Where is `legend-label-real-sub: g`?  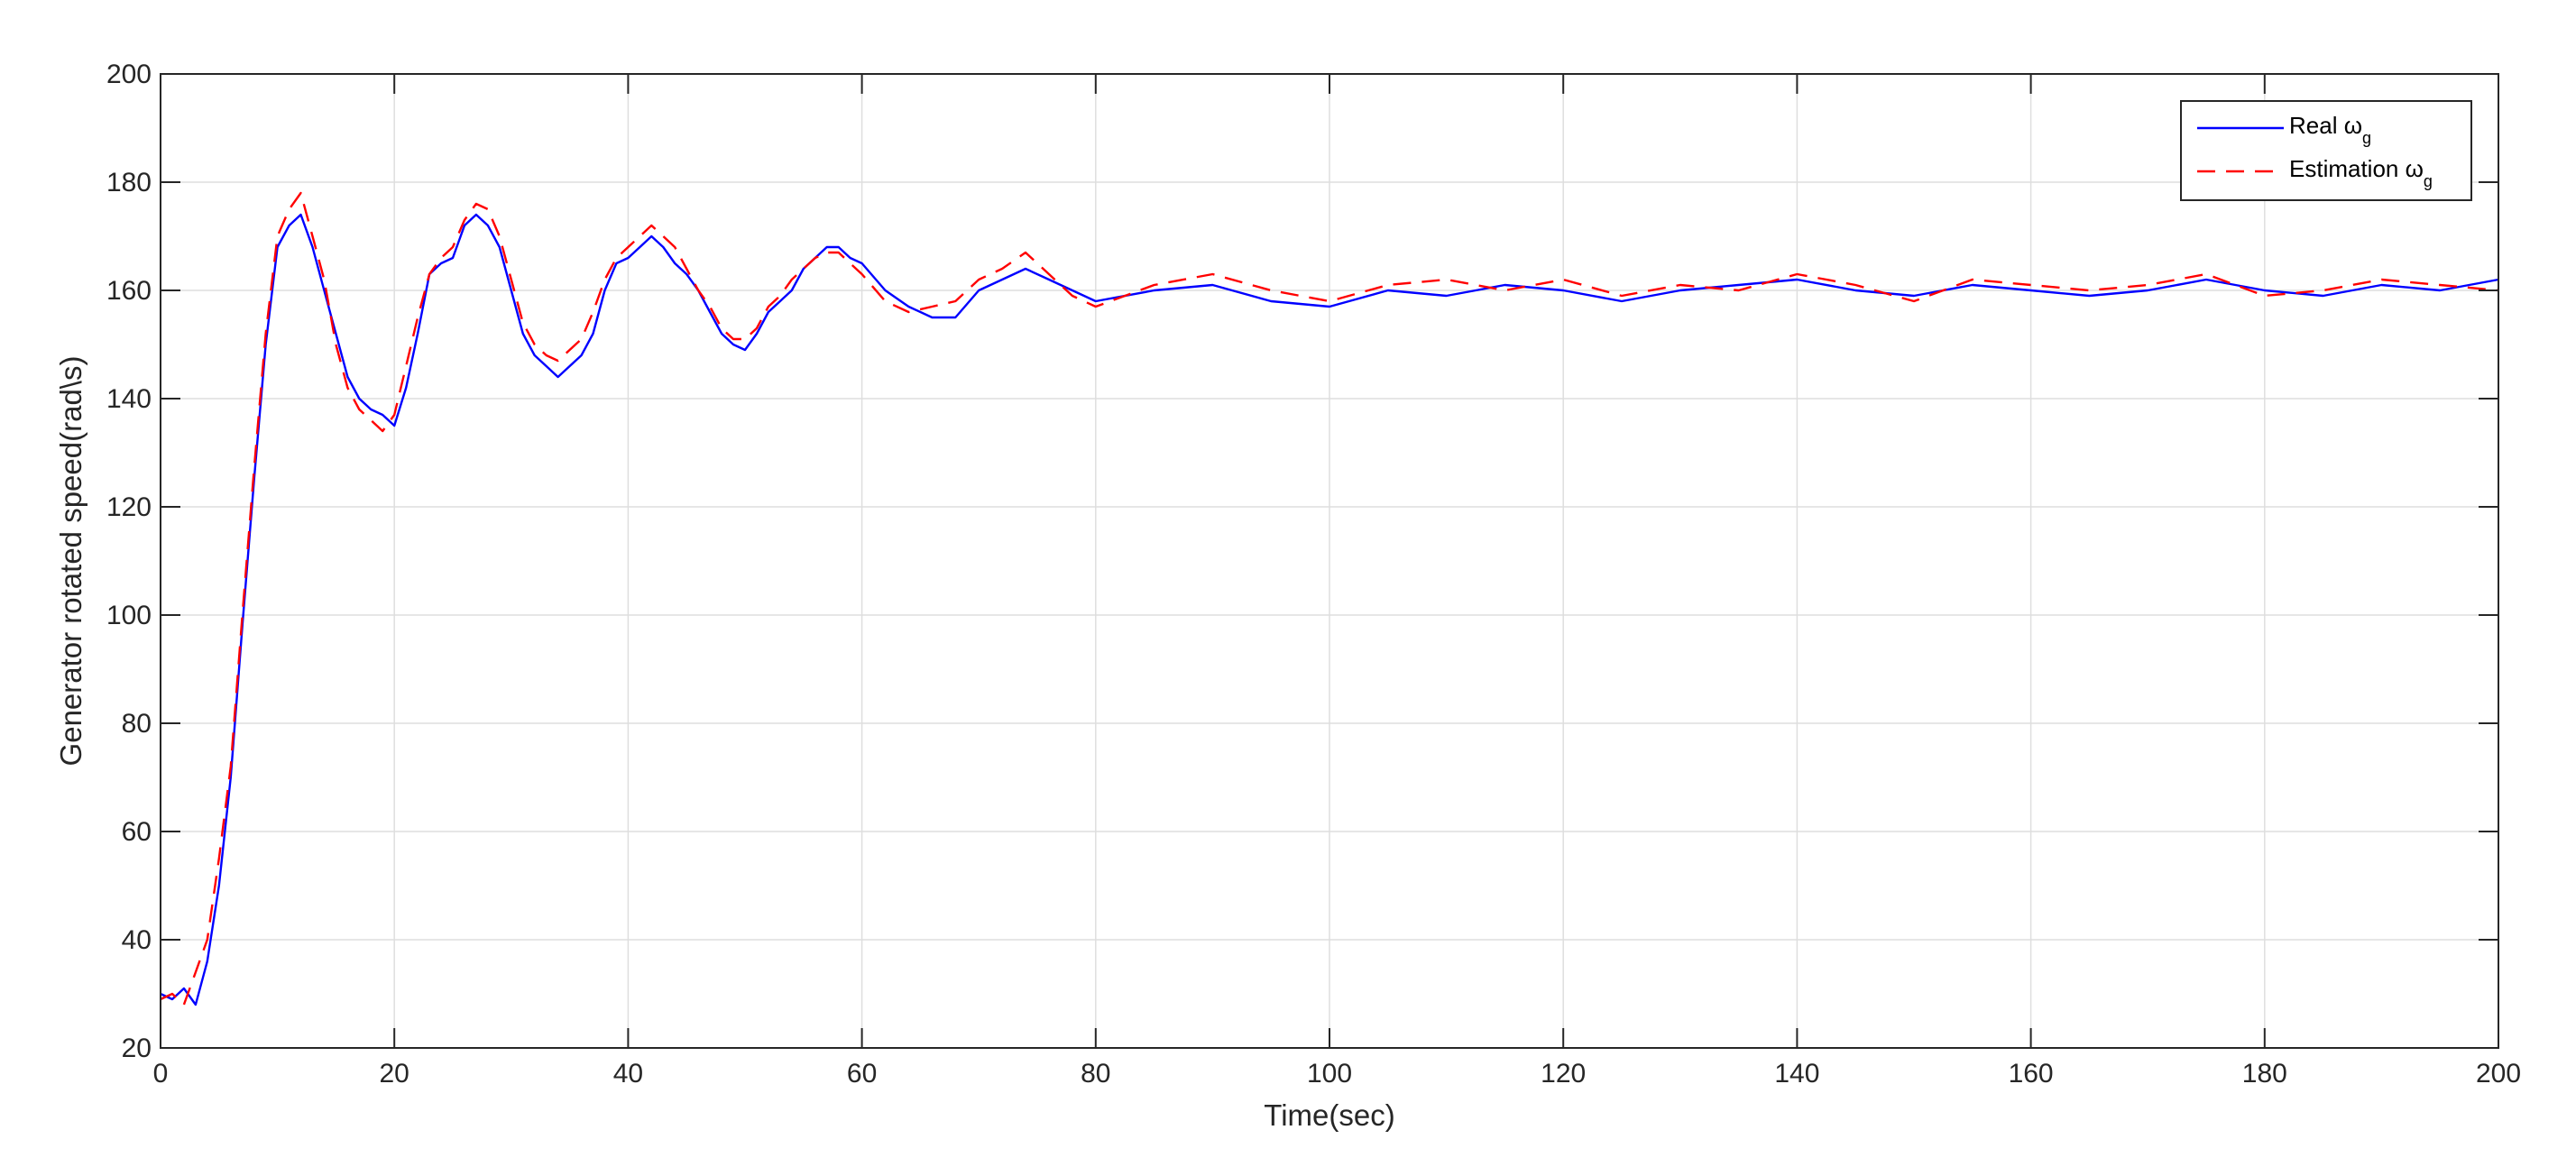 legend-label-real-sub: g is located at coordinates (2367, 138).